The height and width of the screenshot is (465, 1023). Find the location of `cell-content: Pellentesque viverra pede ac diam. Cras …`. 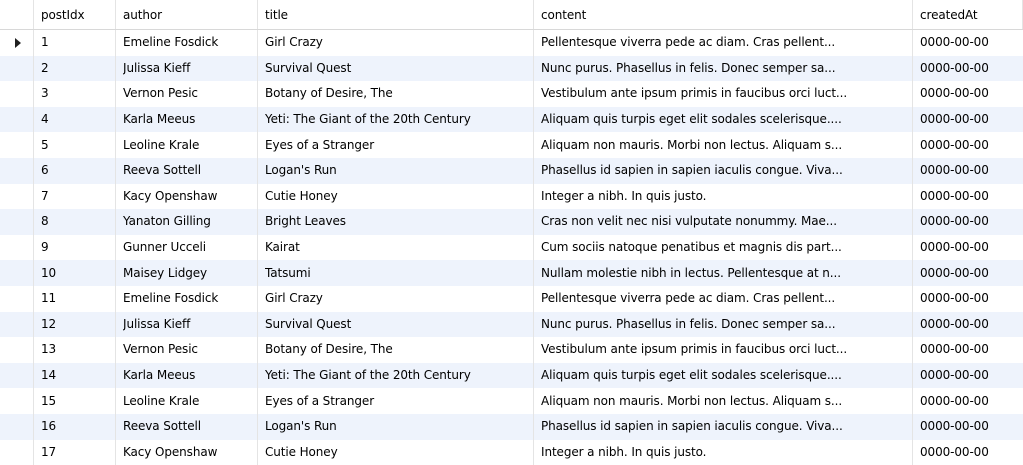

cell-content: Pellentesque viverra pede ac diam. Cras … is located at coordinates (723, 43).